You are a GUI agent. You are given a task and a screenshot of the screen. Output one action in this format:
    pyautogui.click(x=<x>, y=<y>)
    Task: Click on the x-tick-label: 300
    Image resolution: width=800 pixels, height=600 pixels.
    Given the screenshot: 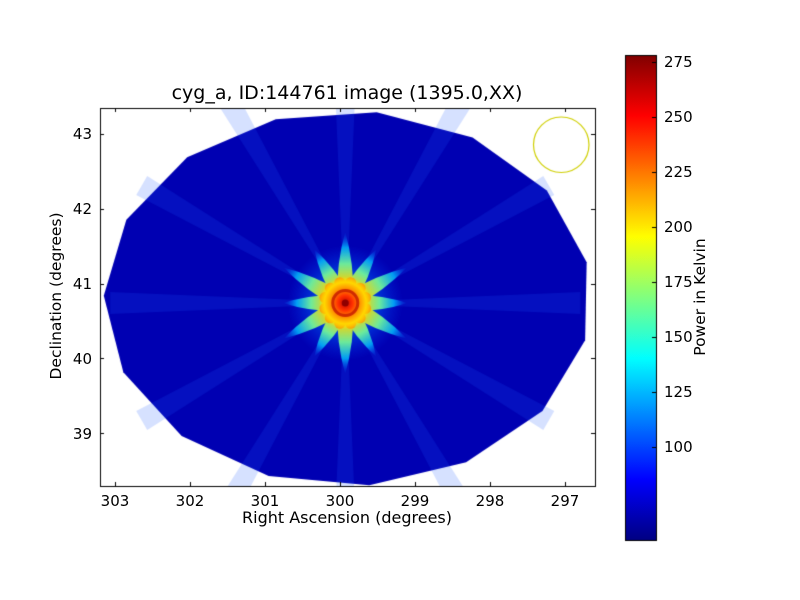 What is the action you would take?
    pyautogui.click(x=340, y=501)
    